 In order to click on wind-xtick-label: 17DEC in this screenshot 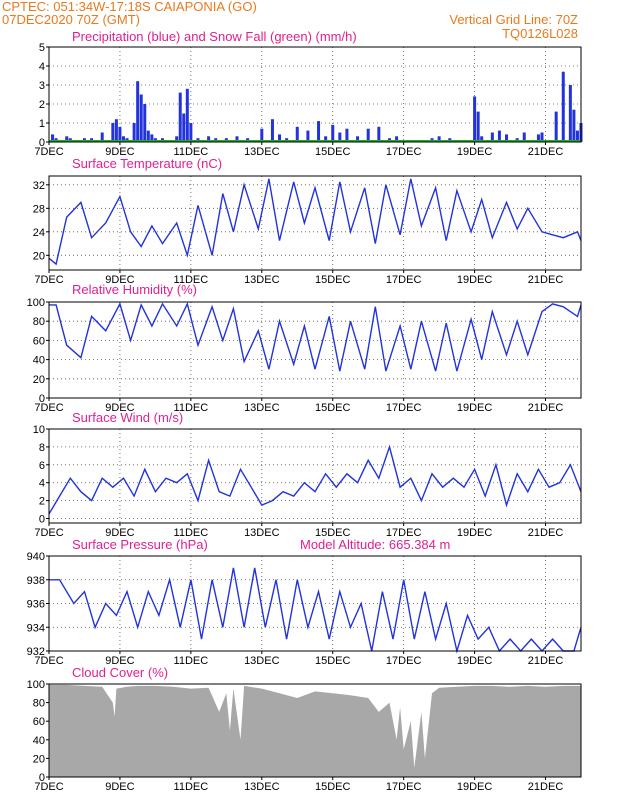, I will do `click(404, 533)`.